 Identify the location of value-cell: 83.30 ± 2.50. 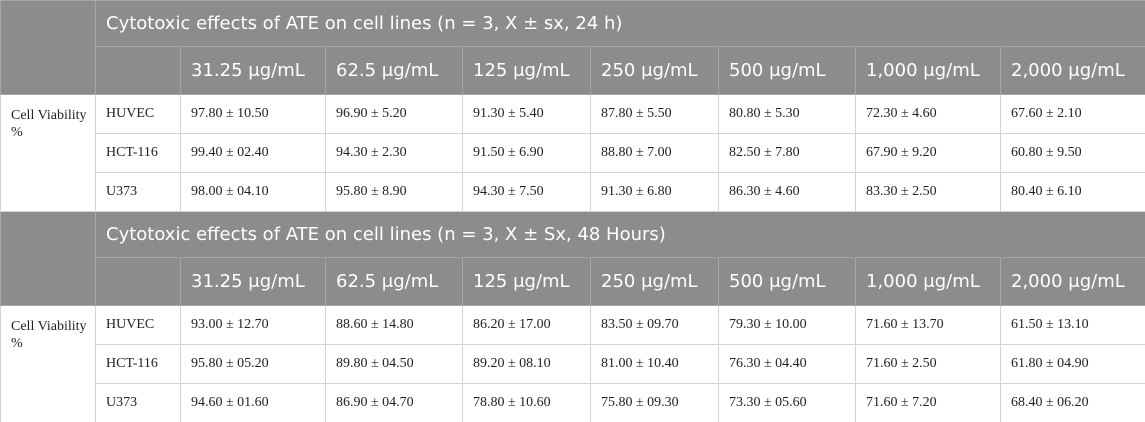
(928, 192).